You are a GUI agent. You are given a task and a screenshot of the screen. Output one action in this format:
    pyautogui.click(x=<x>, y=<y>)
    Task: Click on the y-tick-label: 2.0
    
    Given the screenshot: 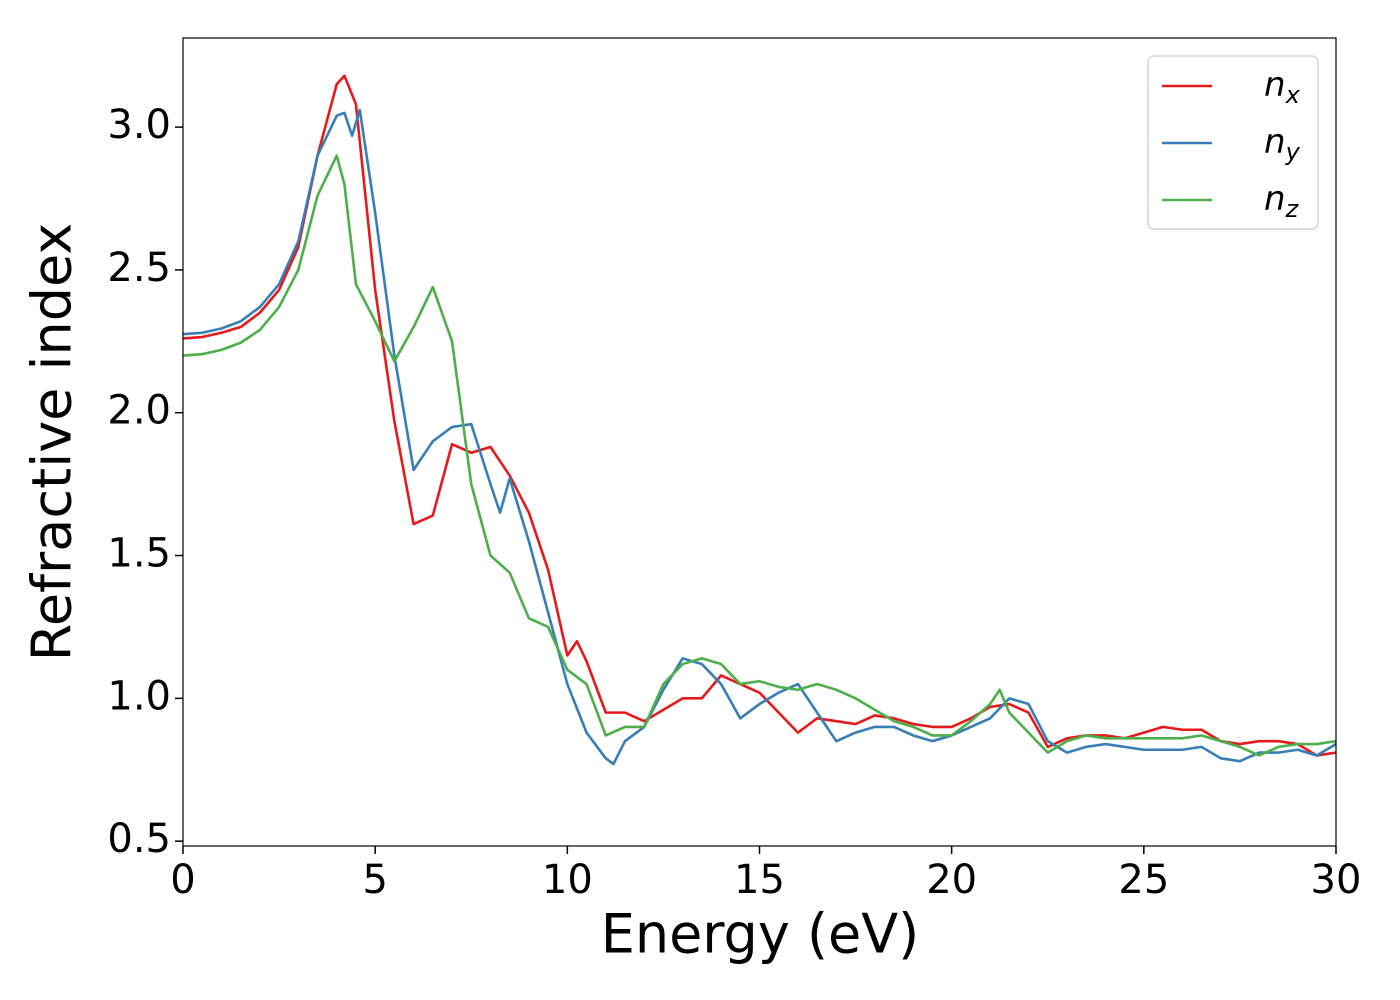 What is the action you would take?
    pyautogui.click(x=139, y=411)
    